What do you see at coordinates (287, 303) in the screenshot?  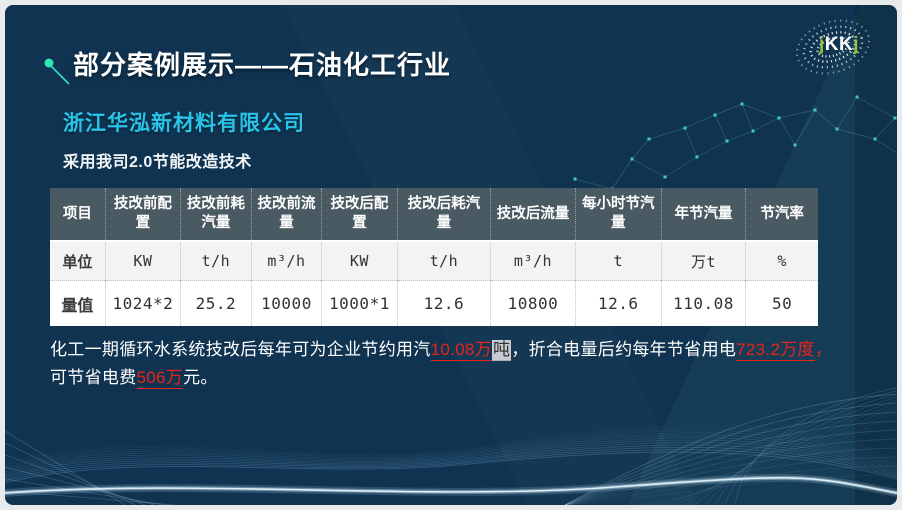 I see `table-cell: 10000` at bounding box center [287, 303].